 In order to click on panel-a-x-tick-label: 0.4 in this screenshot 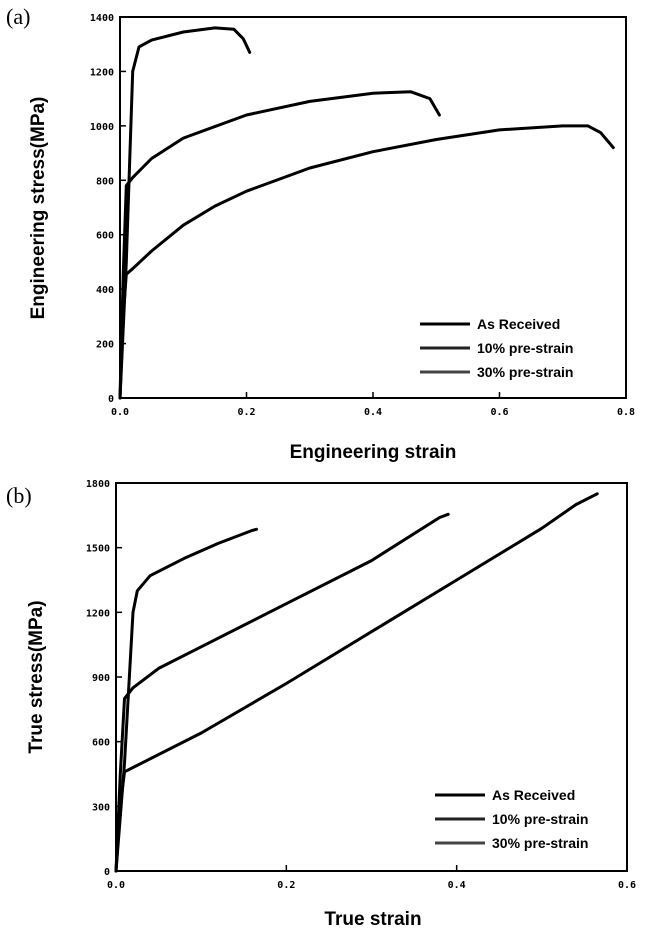, I will do `click(373, 412)`.